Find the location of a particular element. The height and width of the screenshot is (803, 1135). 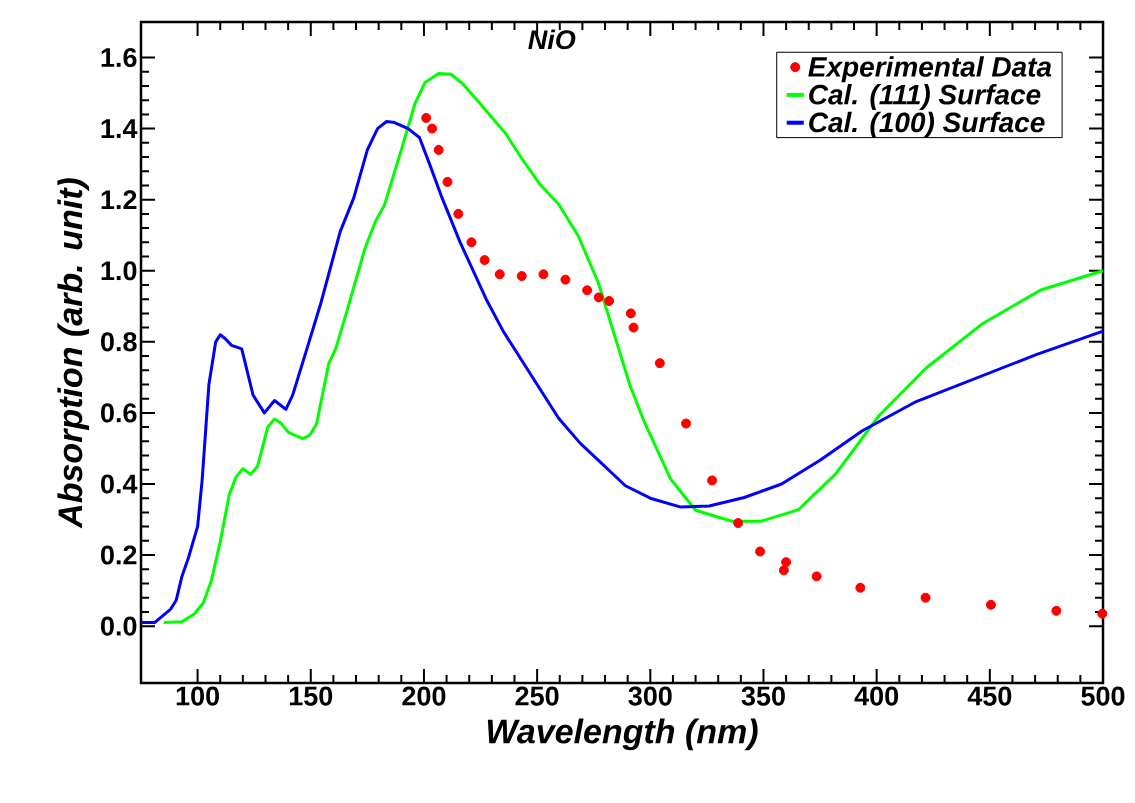

y-tick-label: 1.0 is located at coordinates (119, 271).